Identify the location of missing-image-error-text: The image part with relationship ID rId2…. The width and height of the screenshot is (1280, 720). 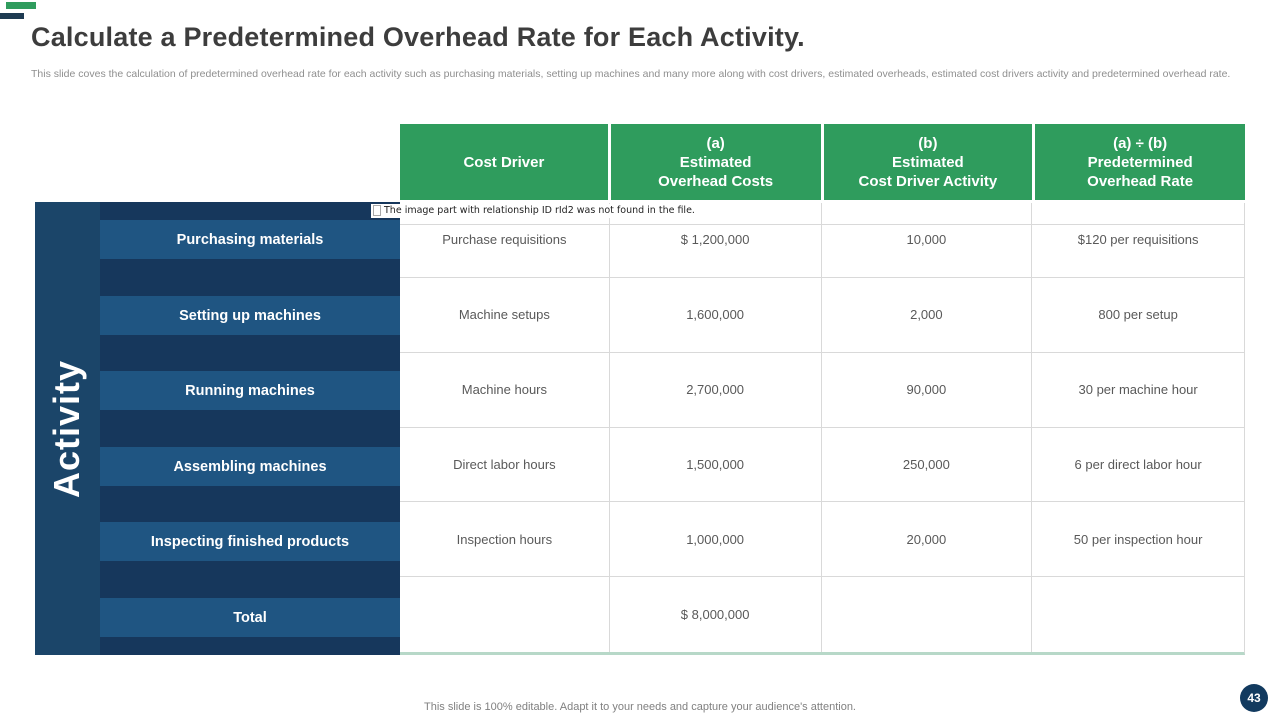
(539, 210).